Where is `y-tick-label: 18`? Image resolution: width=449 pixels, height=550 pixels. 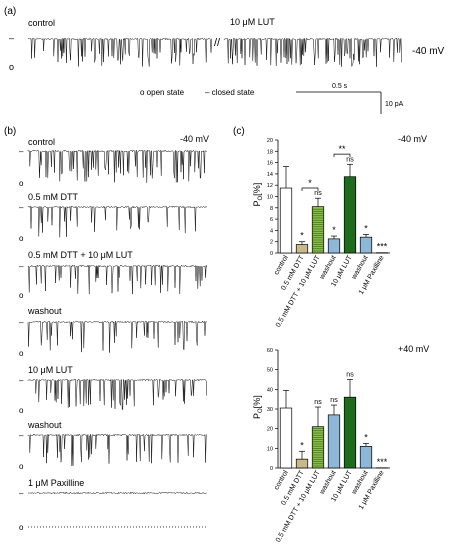
y-tick-label: 18 is located at coordinates (270, 152).